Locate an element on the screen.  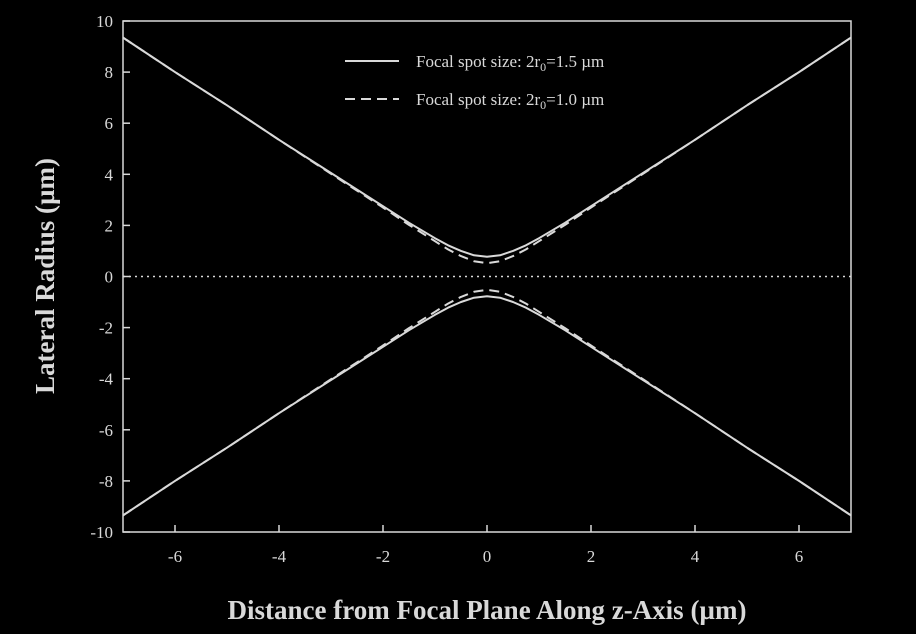
legend-label-series-2: Focal spot size: 2r0=1.0 µm is located at coordinates (510, 101).